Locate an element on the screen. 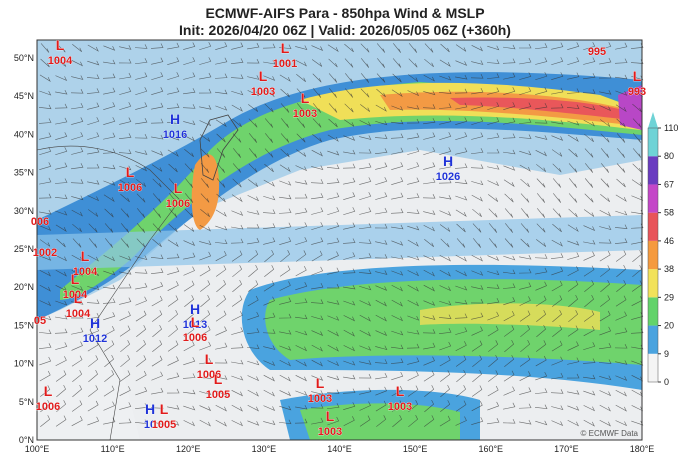  lat-label: 30°N is located at coordinates (24, 211).